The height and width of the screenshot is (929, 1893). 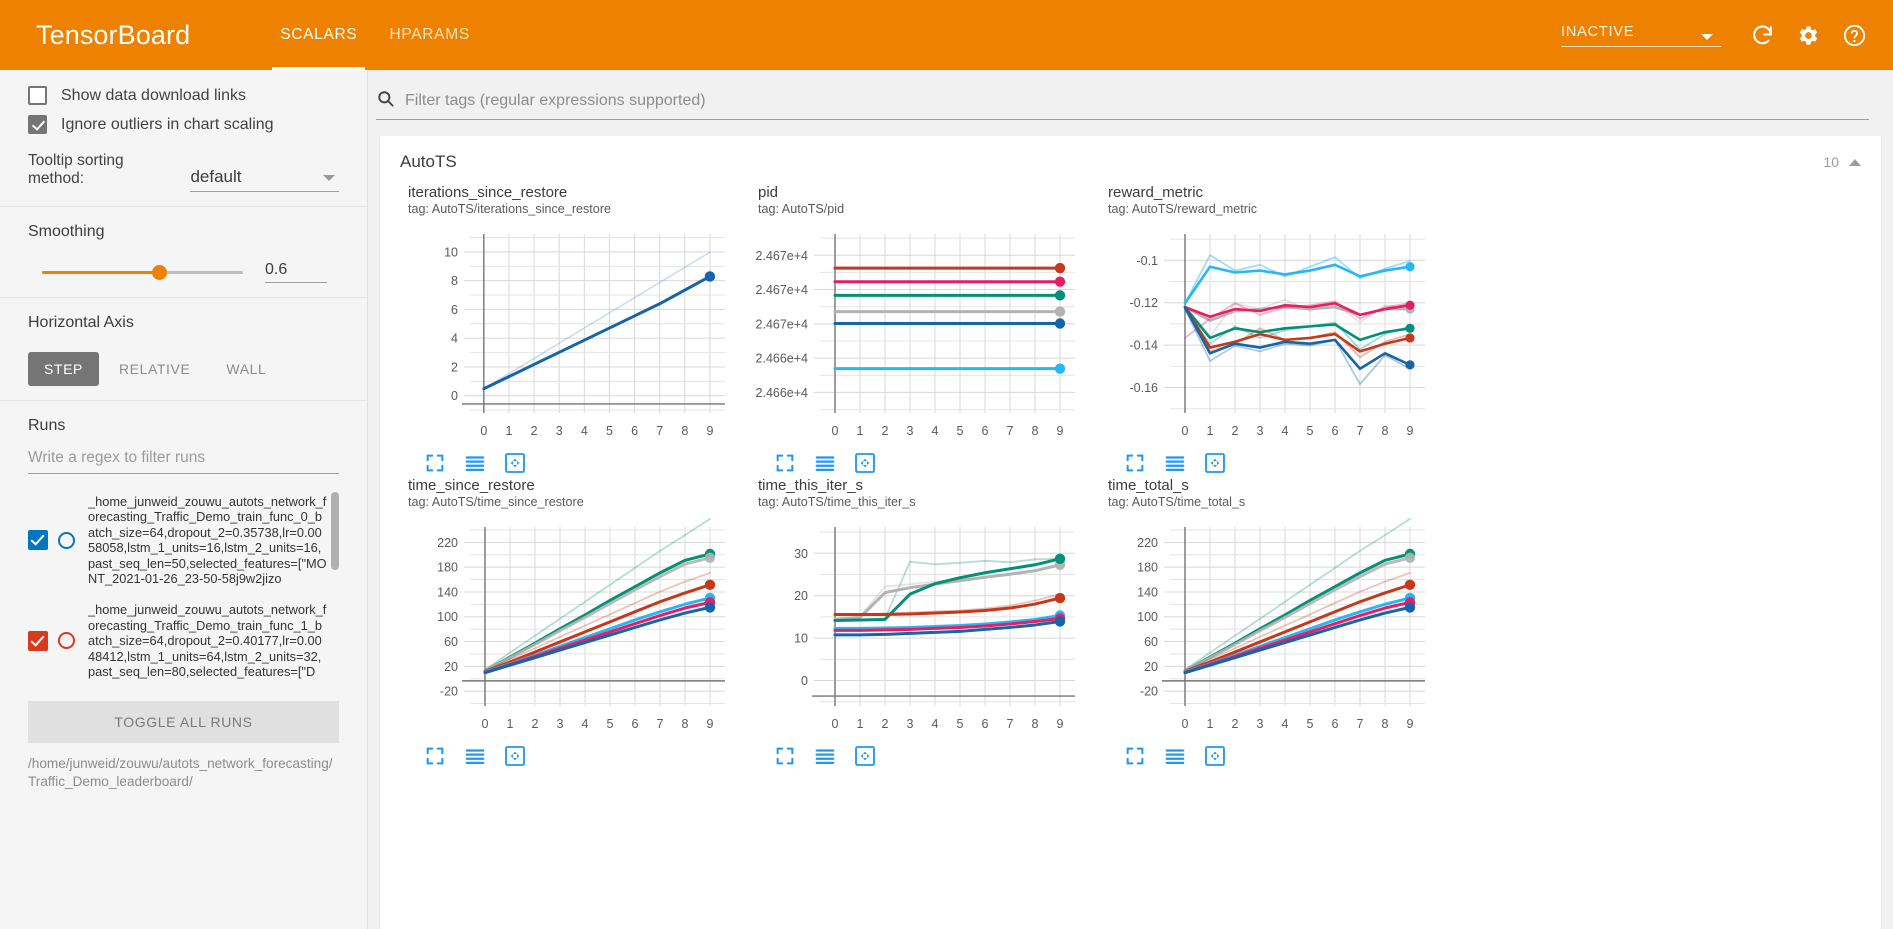 I want to click on ignore-outliers-checkbox, so click(x=37, y=124).